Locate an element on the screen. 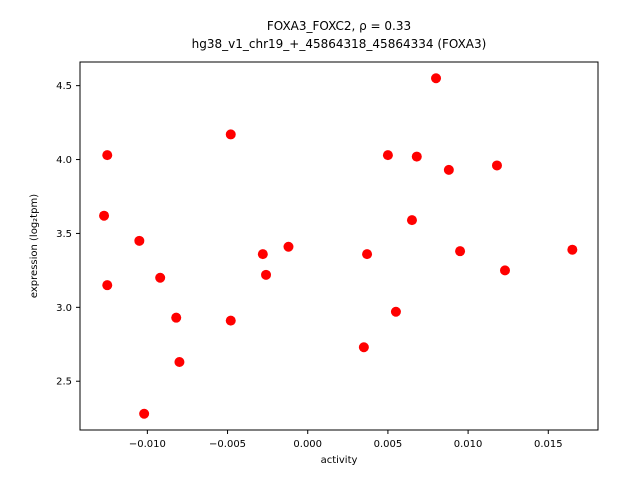  y-tick-label: 3.0 is located at coordinates (64, 308).